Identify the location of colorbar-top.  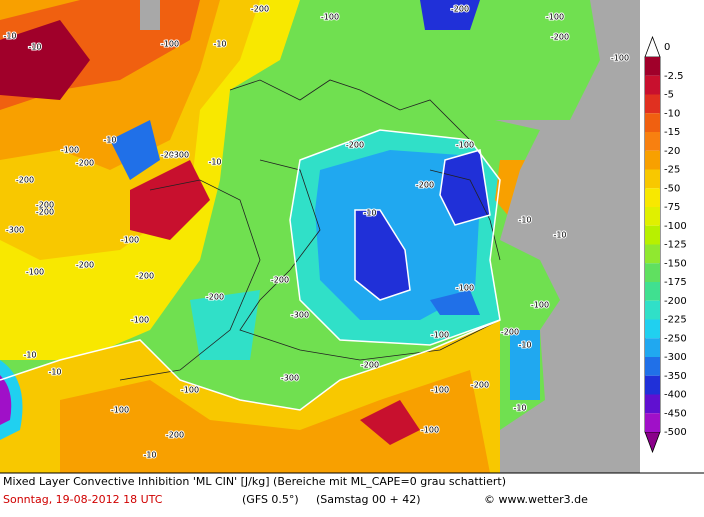
(652, 46).